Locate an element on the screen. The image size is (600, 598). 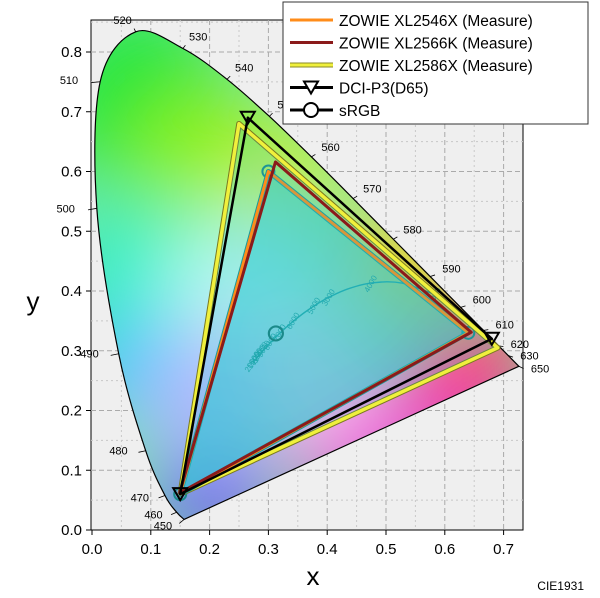
y-tick-label: 0.3 is located at coordinates (71, 351).